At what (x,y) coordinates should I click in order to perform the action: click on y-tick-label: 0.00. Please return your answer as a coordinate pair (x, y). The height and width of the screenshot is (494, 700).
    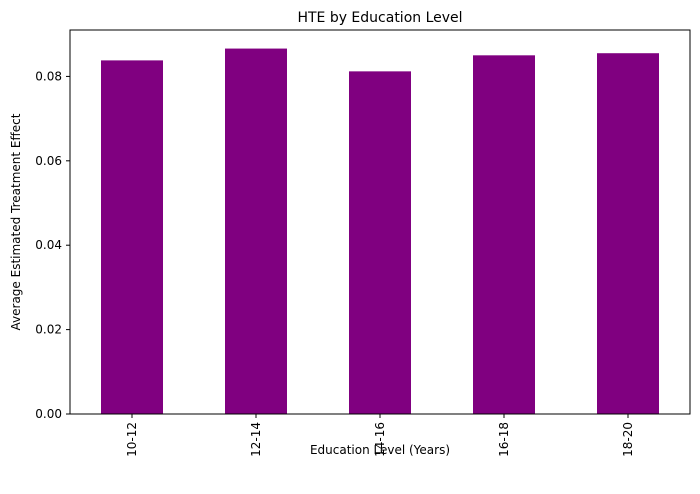
    Looking at the image, I should click on (48, 414).